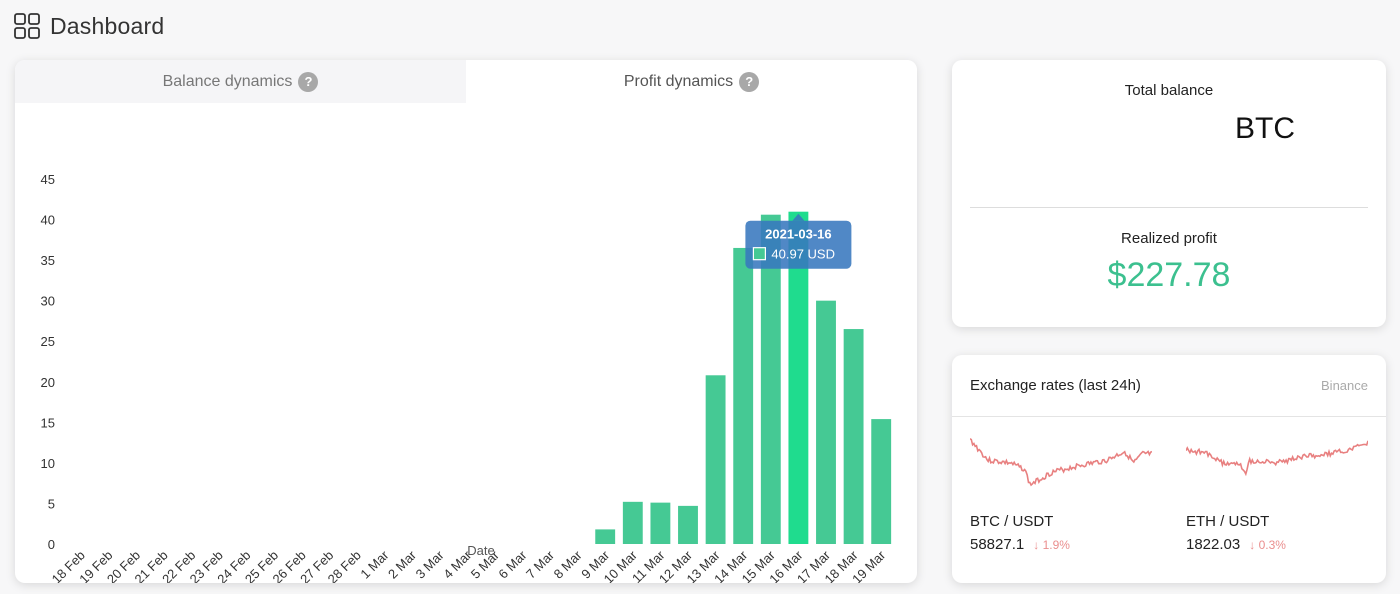  I want to click on pair-change-value: 0.3%, so click(1272, 545).